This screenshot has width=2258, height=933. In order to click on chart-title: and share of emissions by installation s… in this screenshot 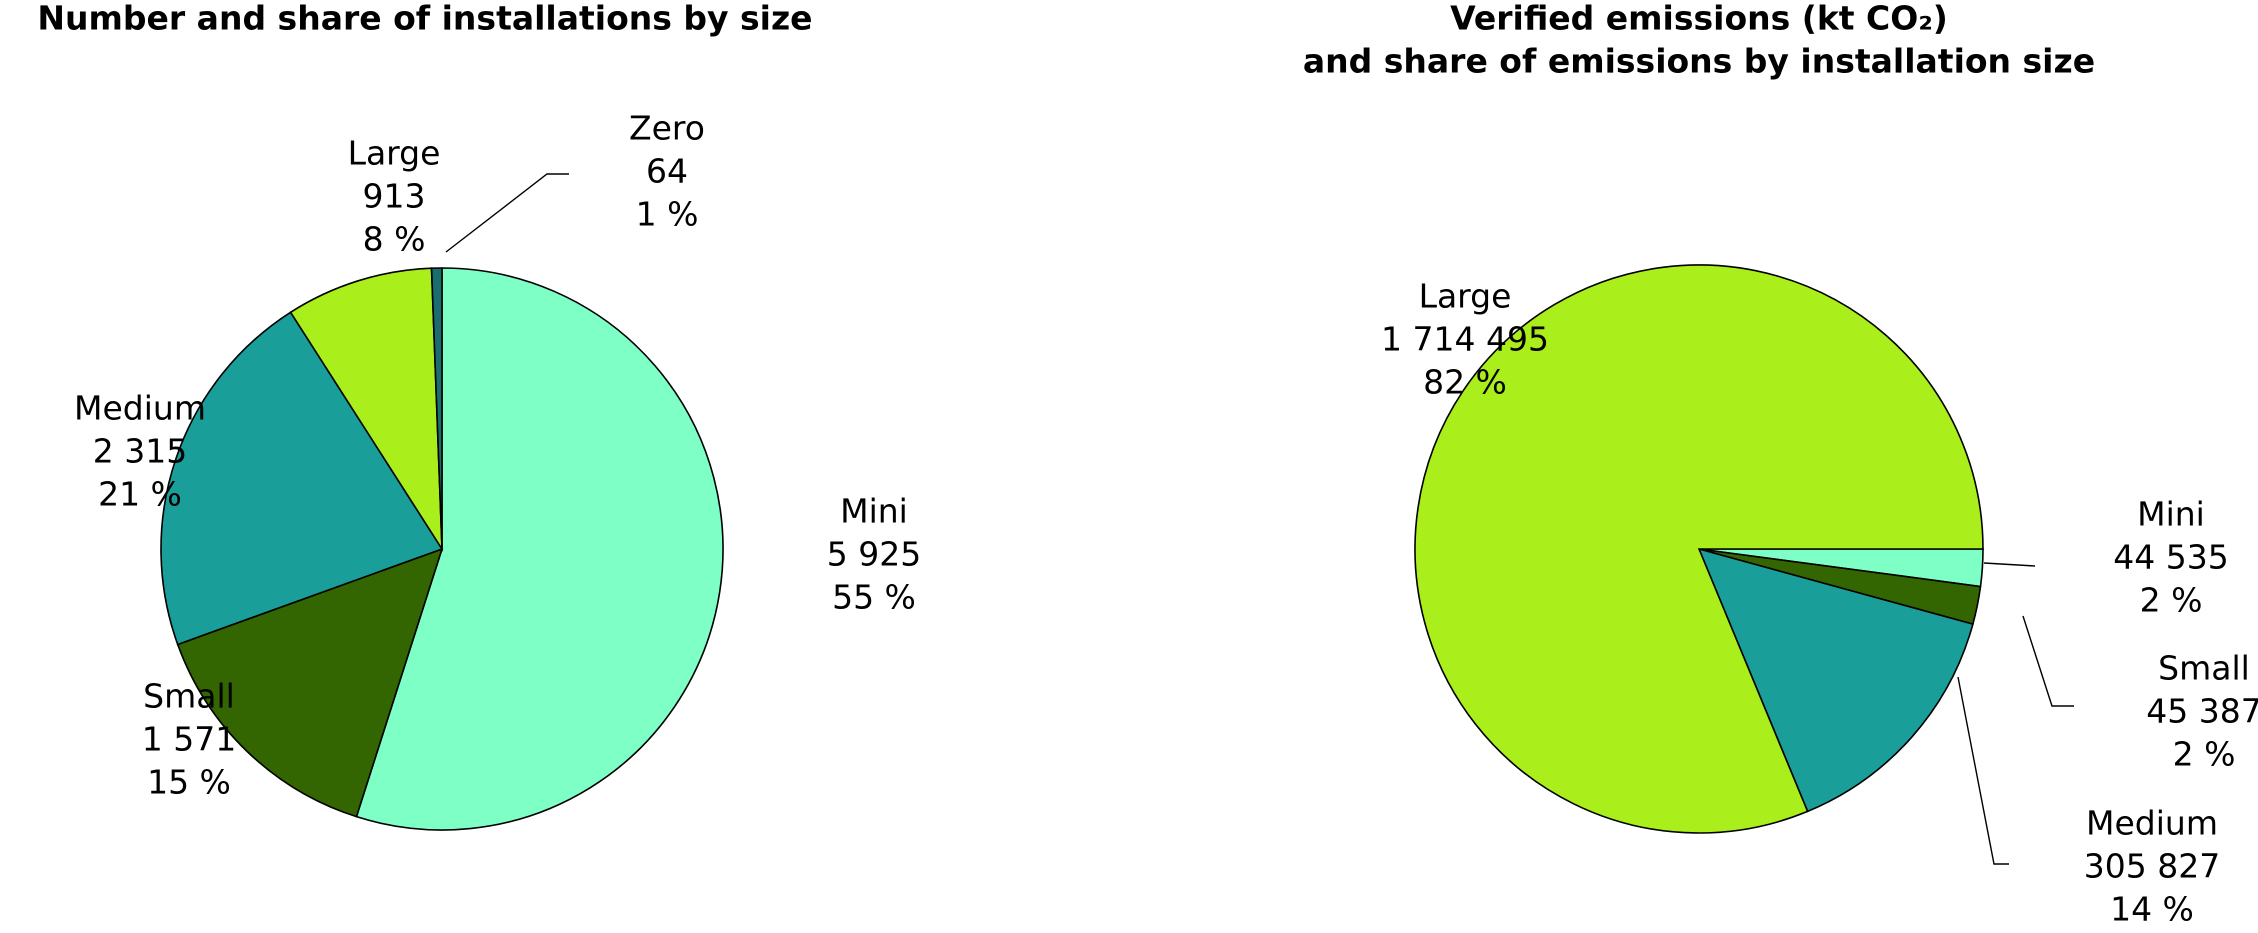, I will do `click(1699, 61)`.